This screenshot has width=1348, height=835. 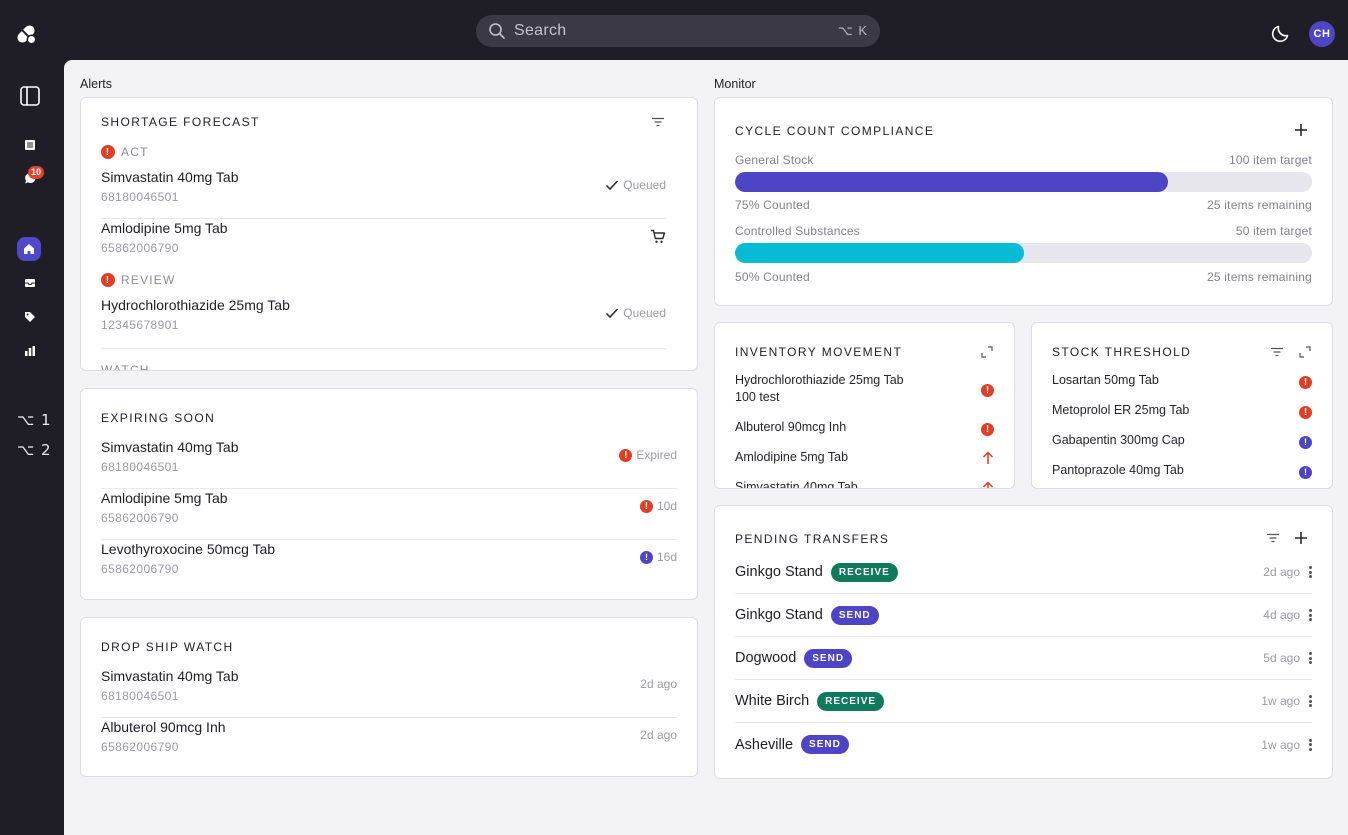 I want to click on group-label-review: ! REVIEW, so click(x=138, y=280).